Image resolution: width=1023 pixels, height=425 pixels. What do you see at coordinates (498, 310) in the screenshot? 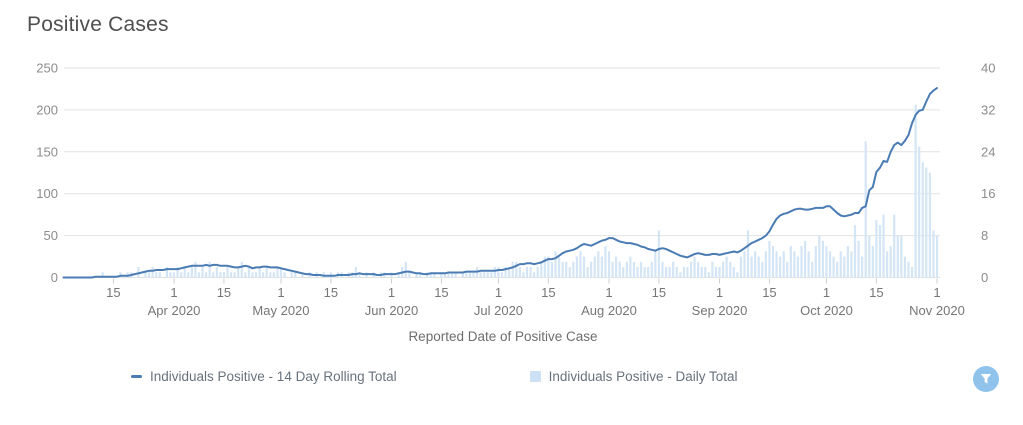
I see `x-month-label: Jul 2020` at bounding box center [498, 310].